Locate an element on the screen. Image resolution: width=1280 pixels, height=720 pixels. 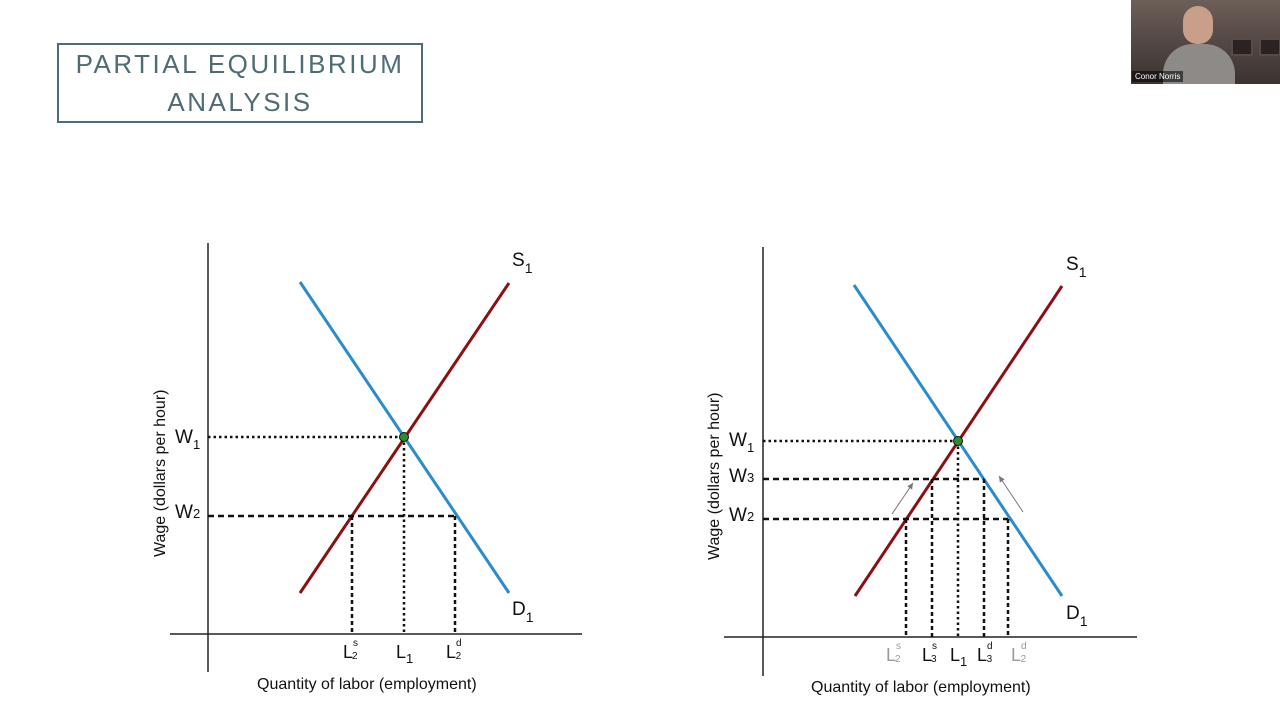
slide-title-line-1: PARTIAL EQUILIBRIUM is located at coordinates (240, 64).